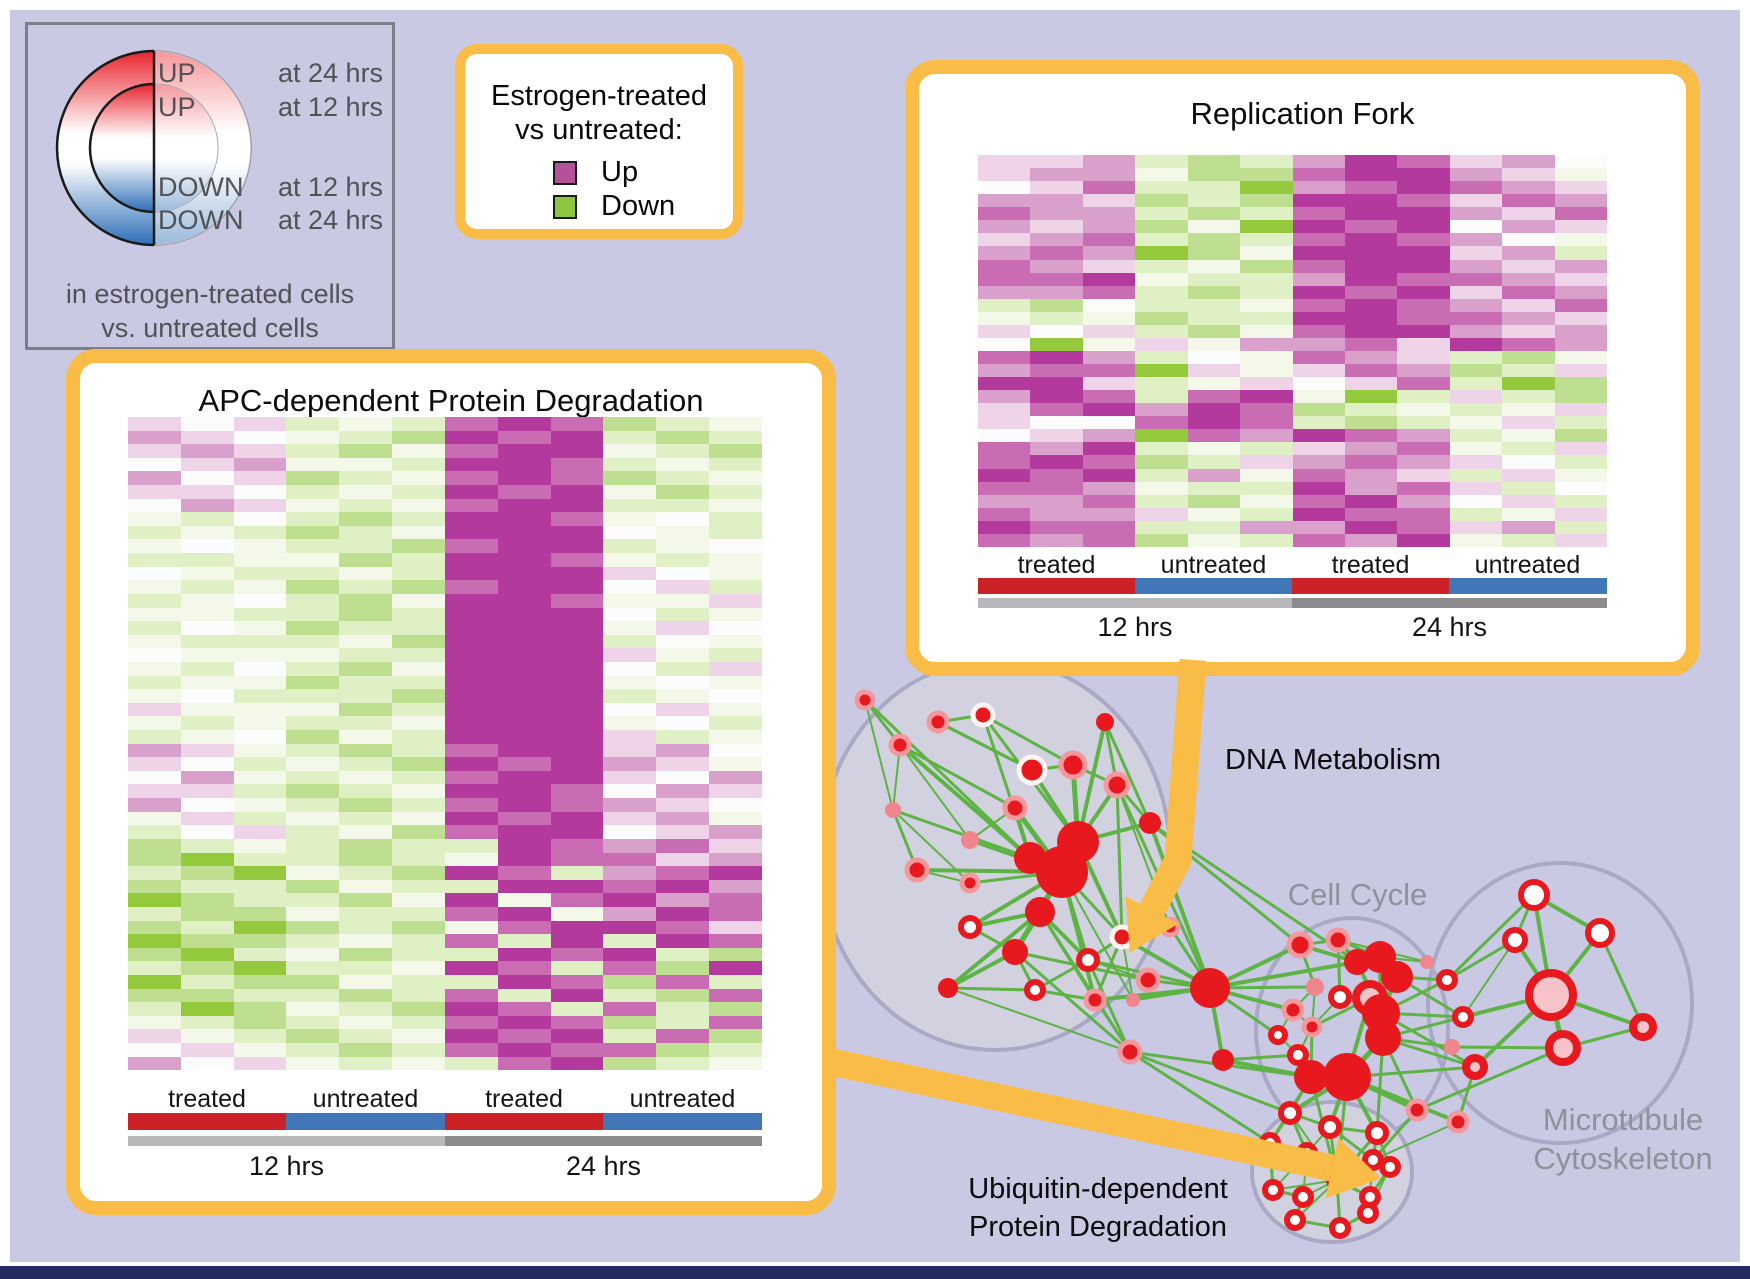  Describe the element at coordinates (1098, 1208) in the screenshot. I see `ubiquitin-degradation-label: Ubiquitin-dependent Protein Degradation` at that location.